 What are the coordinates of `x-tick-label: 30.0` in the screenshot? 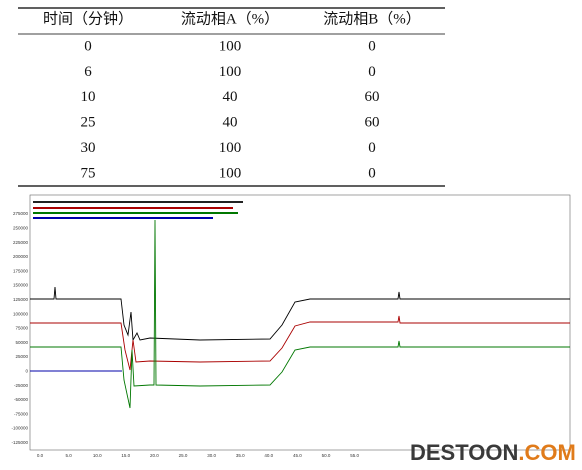 It's located at (211, 455).